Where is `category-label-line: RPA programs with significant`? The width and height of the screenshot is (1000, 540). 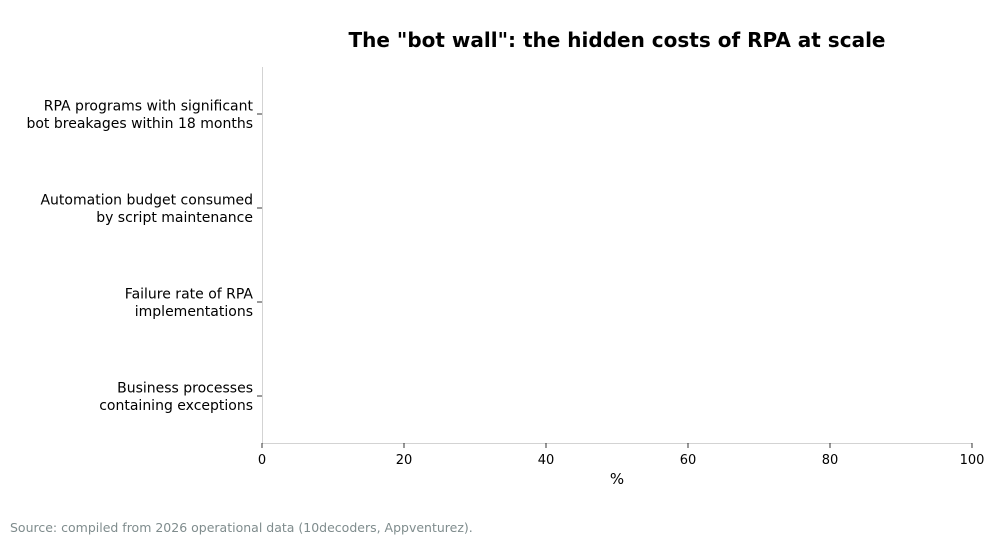
category-label-line: RPA programs with significant is located at coordinates (149, 106).